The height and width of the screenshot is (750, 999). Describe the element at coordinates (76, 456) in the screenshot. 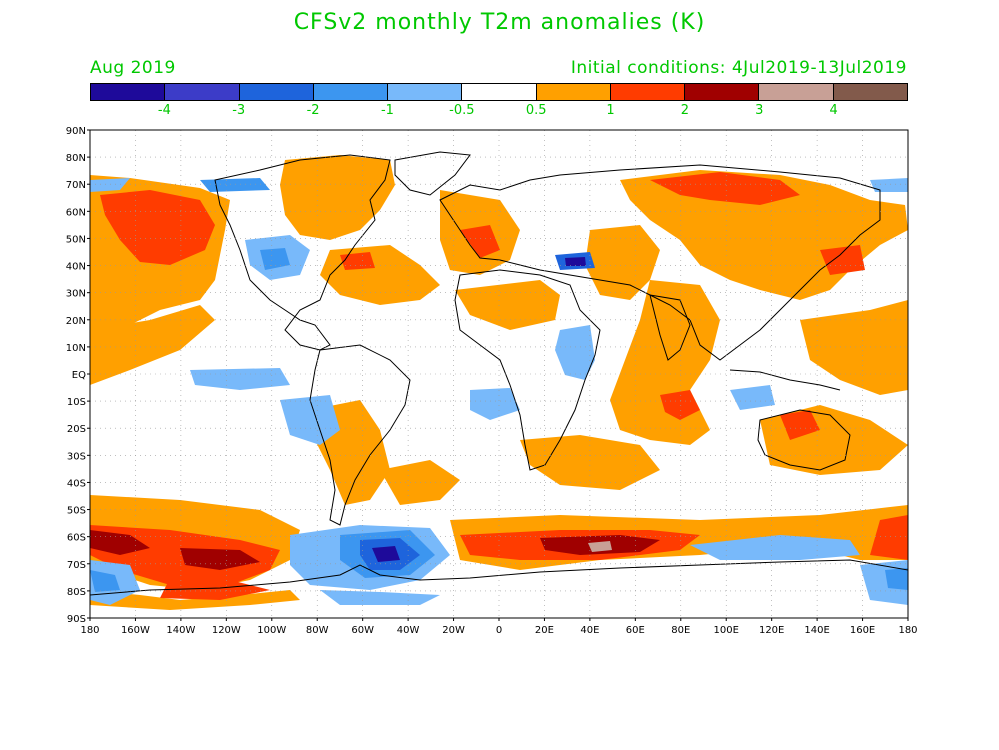

I see `latitude-label: 30S` at that location.